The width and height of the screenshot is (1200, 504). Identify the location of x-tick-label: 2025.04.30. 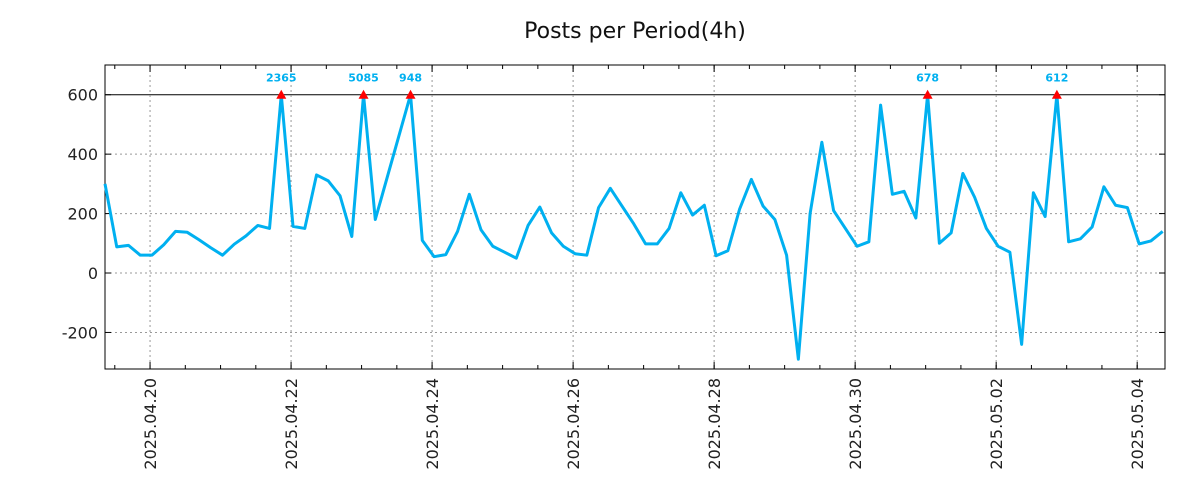
(855, 424).